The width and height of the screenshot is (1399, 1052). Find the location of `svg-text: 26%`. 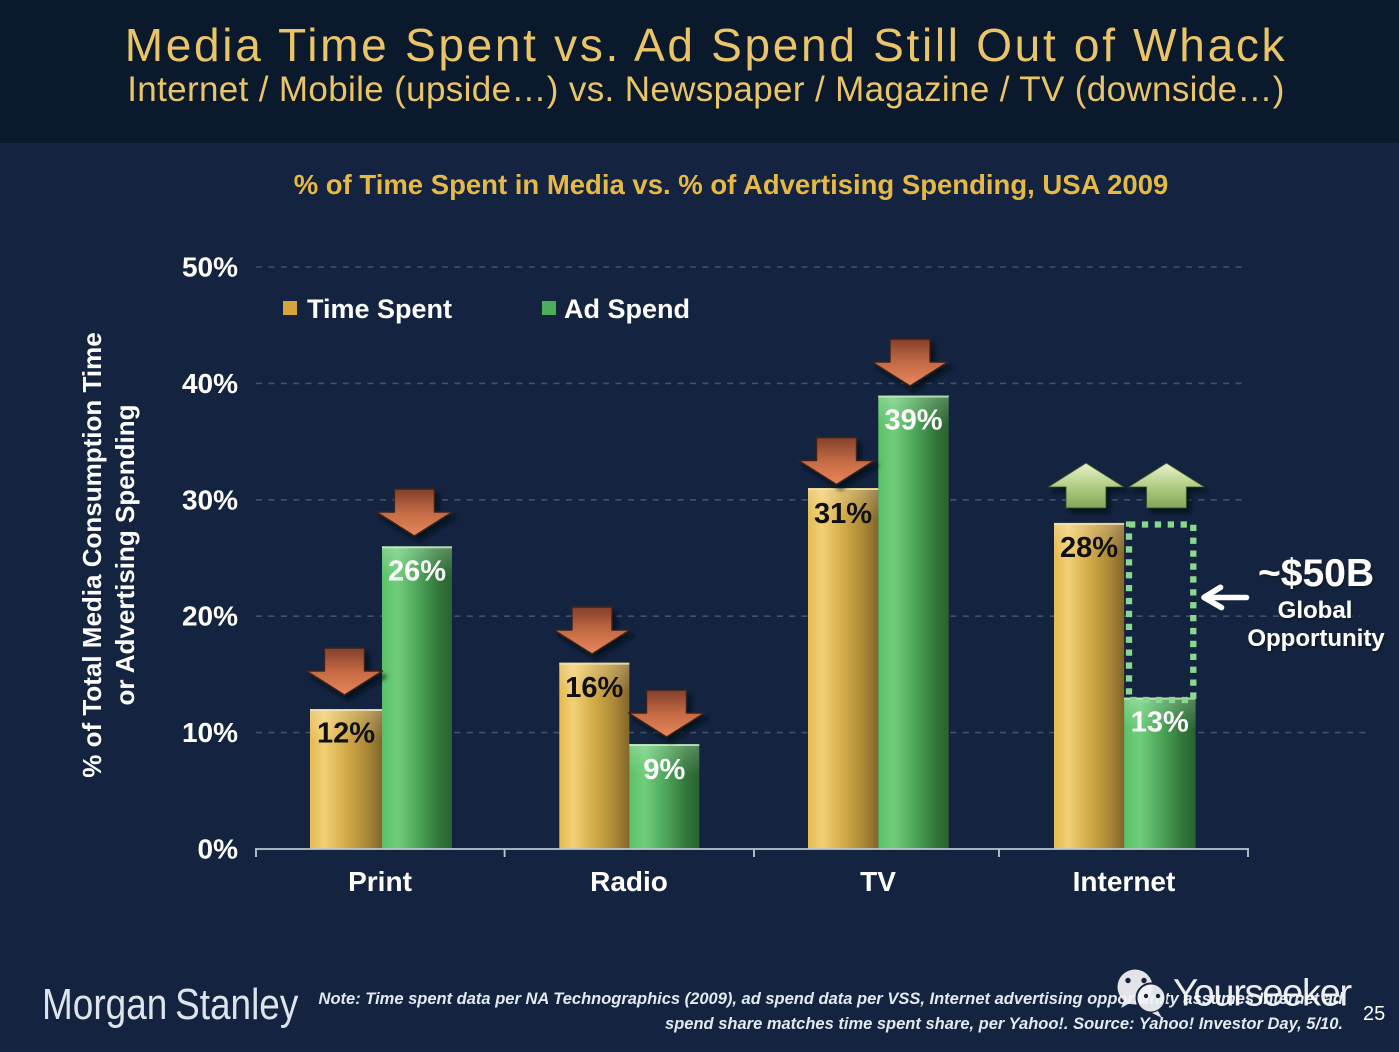

svg-text: 26% is located at coordinates (417, 571).